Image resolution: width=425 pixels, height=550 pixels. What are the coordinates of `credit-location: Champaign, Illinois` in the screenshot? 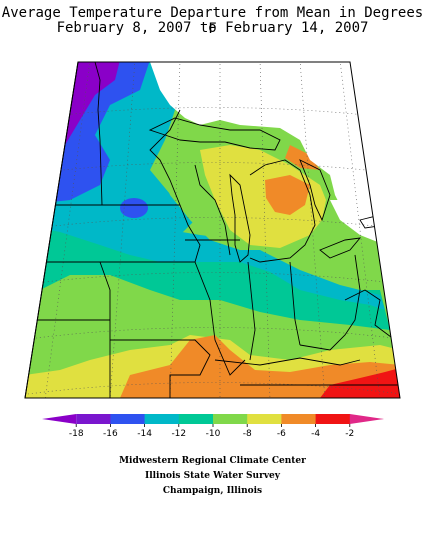 It's located at (212, 491).